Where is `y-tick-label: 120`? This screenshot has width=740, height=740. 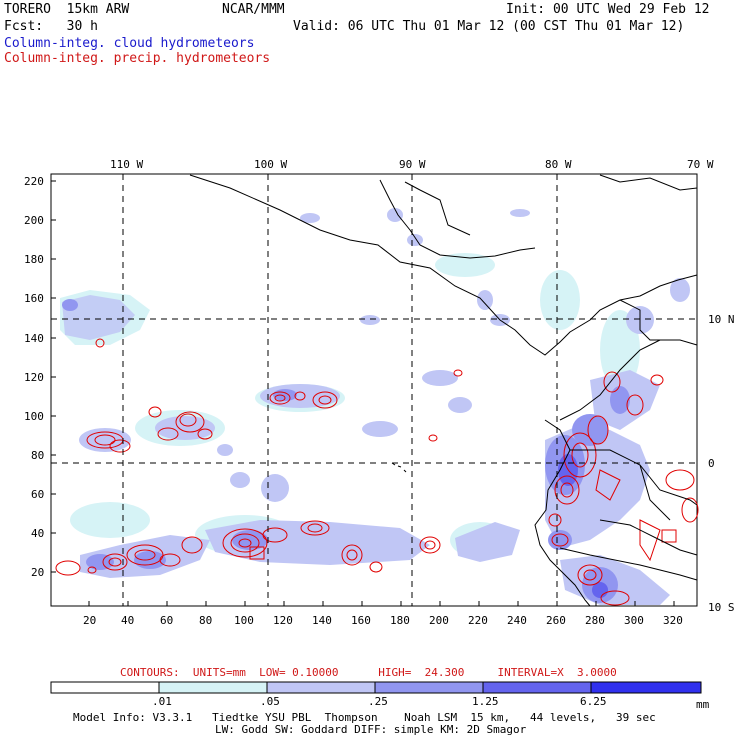
y-tick-label: 120 is located at coordinates (34, 377).